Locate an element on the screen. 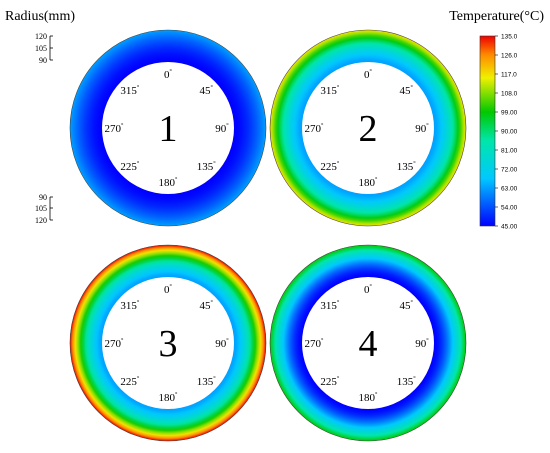 The image size is (550, 453). ring-number-label: 4 is located at coordinates (368, 344).